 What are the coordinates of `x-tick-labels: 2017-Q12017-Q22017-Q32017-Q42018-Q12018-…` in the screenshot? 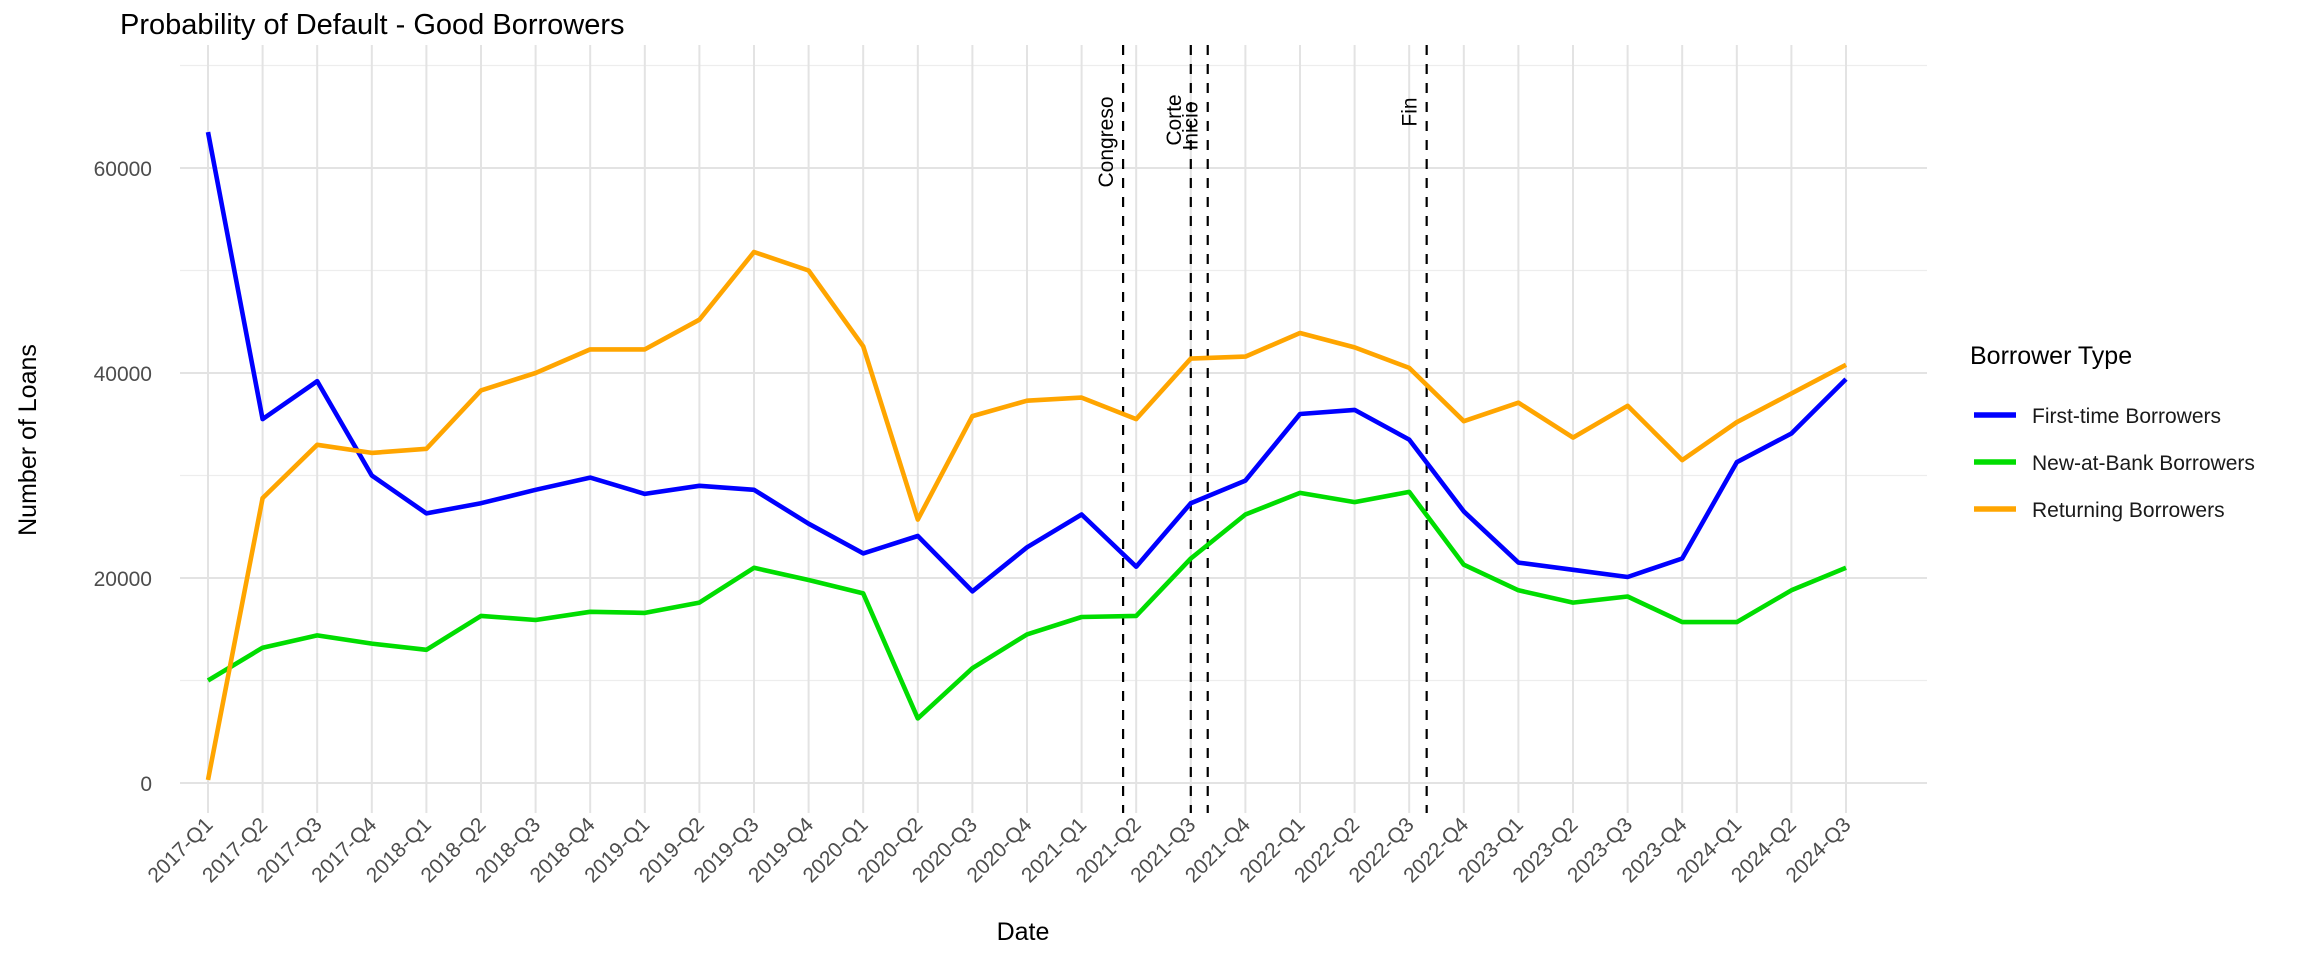 It's located at (999, 850).